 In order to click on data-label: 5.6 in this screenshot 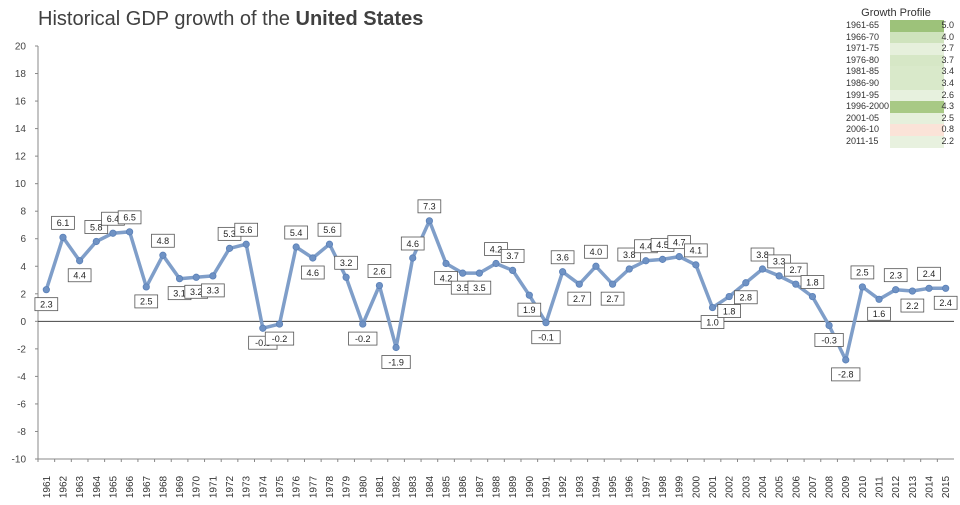, I will do `click(246, 230)`.